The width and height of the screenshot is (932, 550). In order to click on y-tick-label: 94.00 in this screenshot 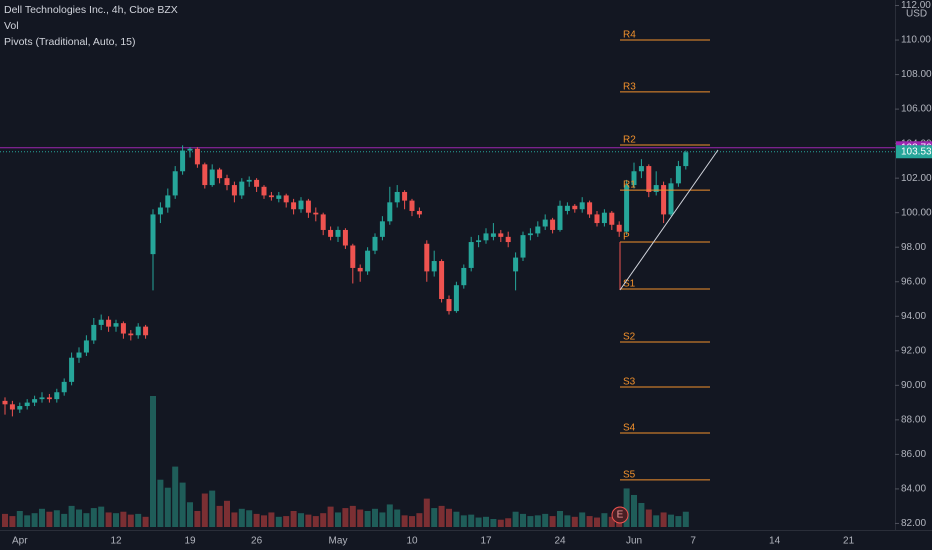, I will do `click(913, 316)`.